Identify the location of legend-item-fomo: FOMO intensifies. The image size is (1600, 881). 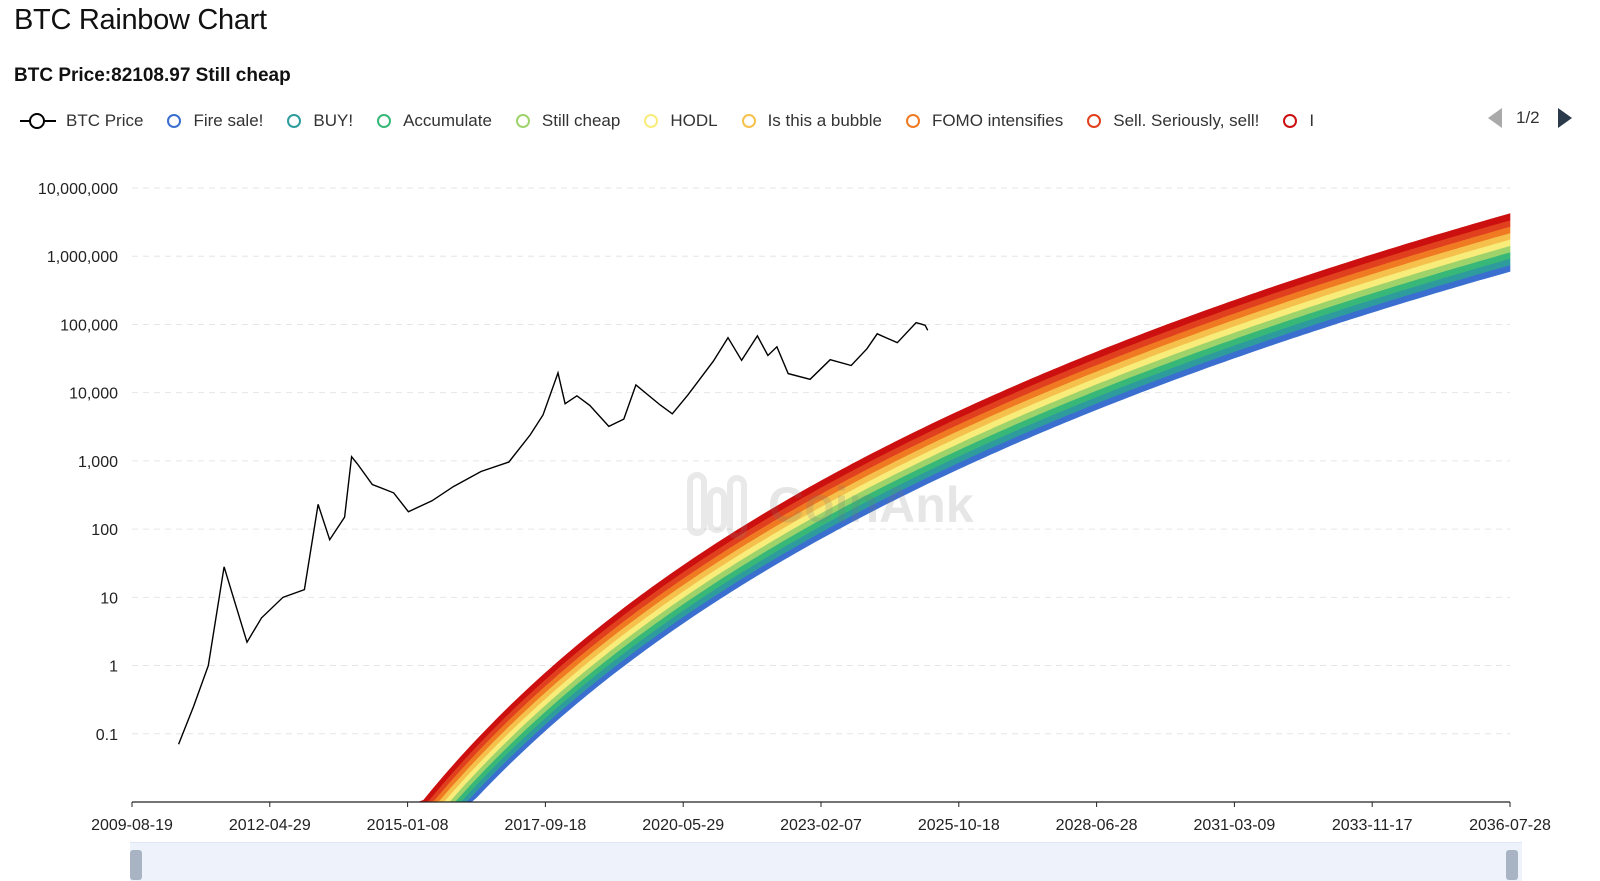
(984, 121).